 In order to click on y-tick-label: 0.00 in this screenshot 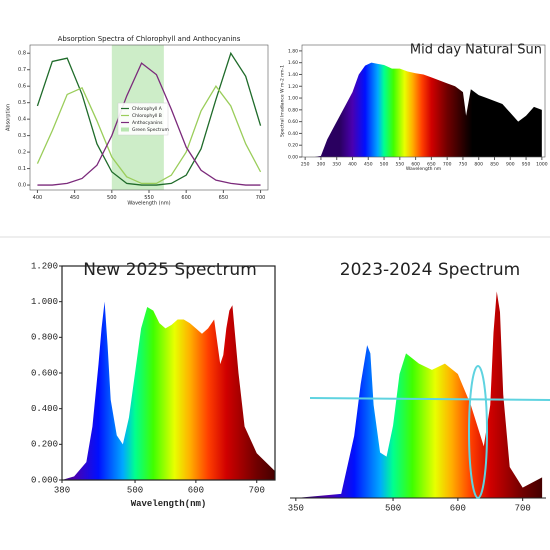, I will do `click(293, 158)`.